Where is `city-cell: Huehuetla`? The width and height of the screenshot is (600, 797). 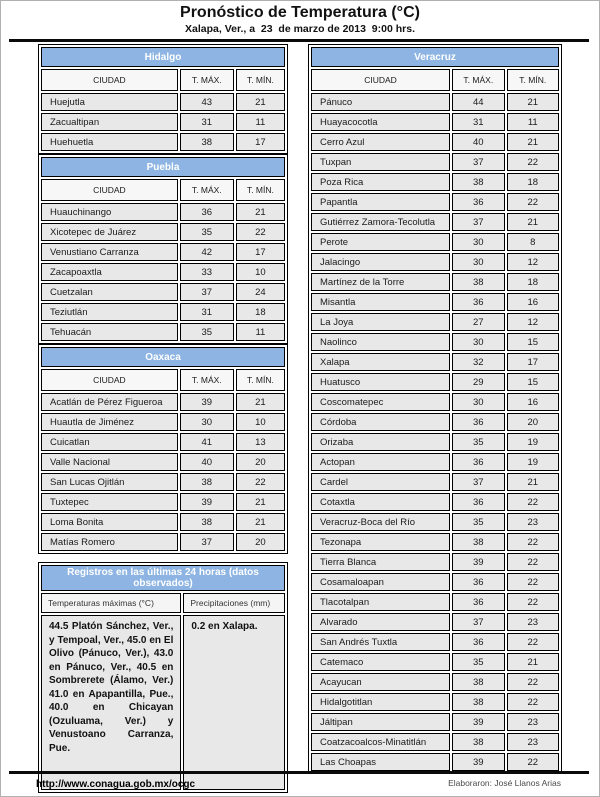
city-cell: Huehuetla is located at coordinates (109, 142).